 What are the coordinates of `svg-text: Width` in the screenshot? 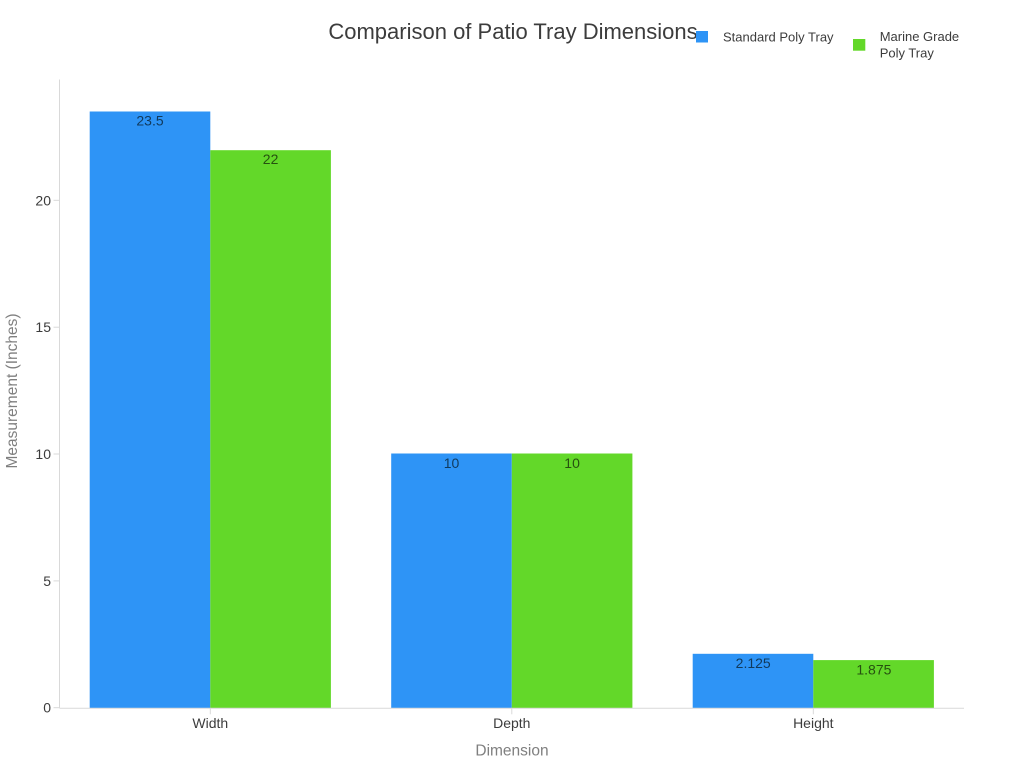 It's located at (210, 723).